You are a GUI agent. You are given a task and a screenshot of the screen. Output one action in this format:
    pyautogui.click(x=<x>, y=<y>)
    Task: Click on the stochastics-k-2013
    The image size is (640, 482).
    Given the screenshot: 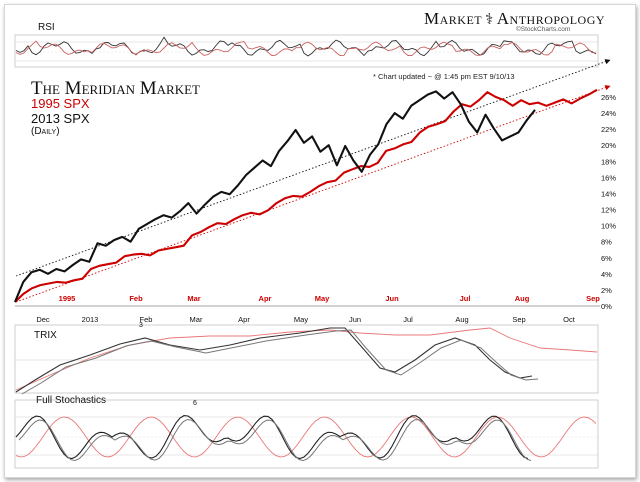 What is the action you would take?
    pyautogui.click(x=272, y=437)
    